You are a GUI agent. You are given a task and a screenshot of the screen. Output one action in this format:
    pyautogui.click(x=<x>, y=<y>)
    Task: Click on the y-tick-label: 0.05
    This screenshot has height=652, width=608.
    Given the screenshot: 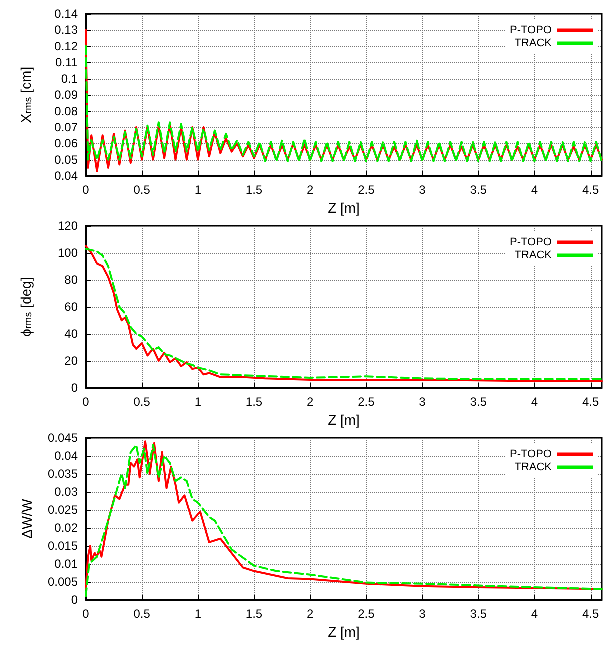 What is the action you would take?
    pyautogui.click(x=66, y=159)
    